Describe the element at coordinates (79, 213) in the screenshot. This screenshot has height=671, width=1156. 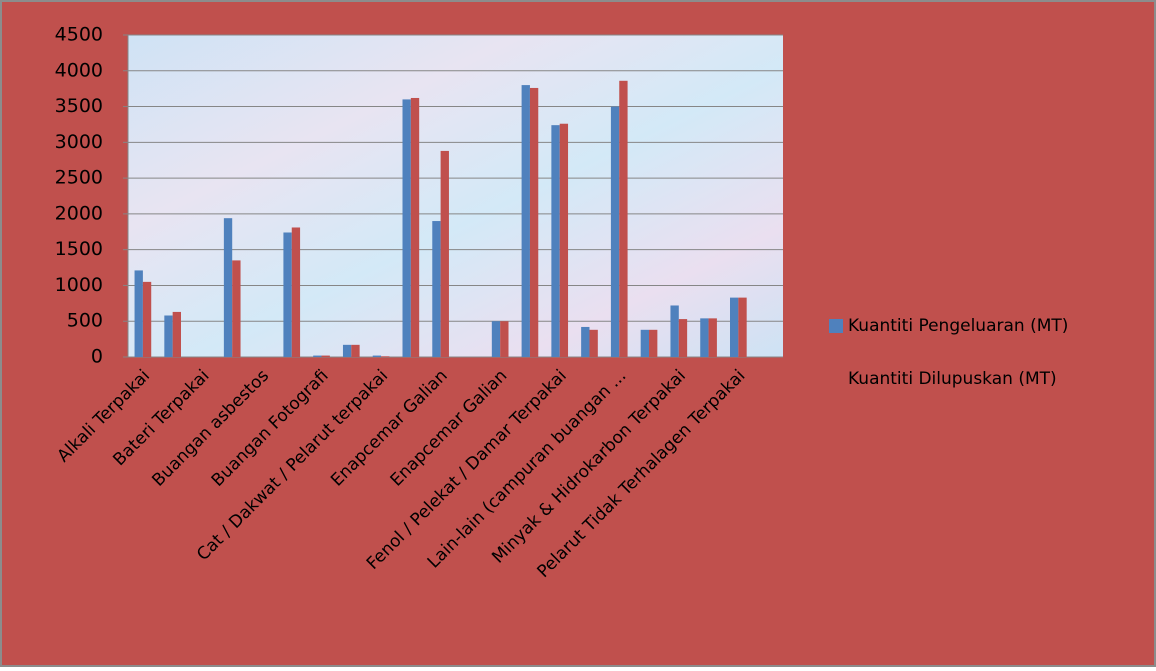
I see `y-tick-label: 2000` at that location.